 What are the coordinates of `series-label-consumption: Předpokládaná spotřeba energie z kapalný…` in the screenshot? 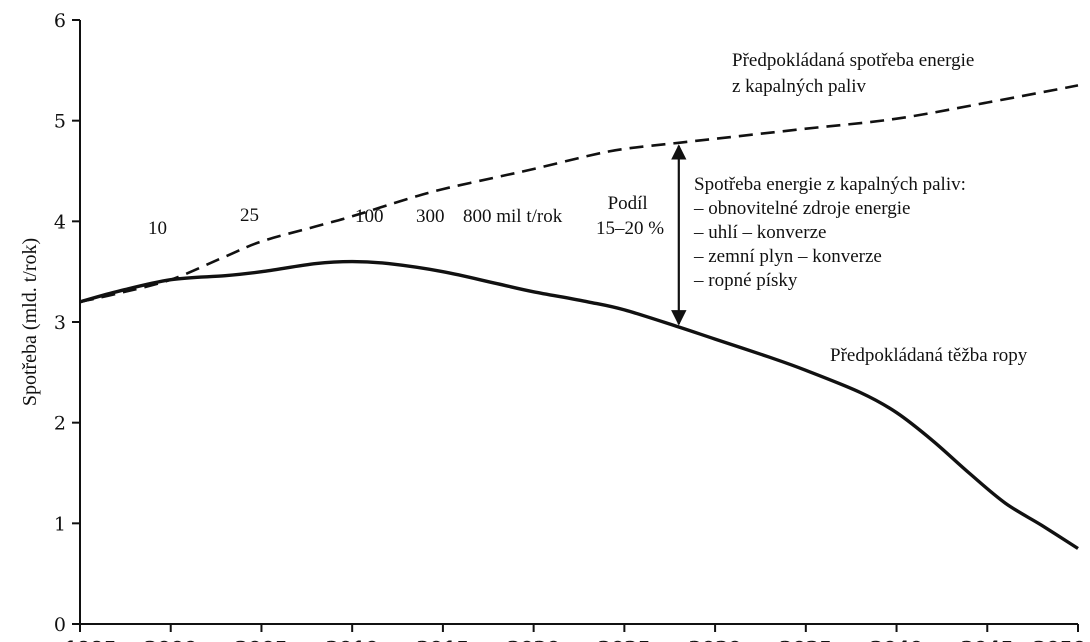 It's located at (855, 73).